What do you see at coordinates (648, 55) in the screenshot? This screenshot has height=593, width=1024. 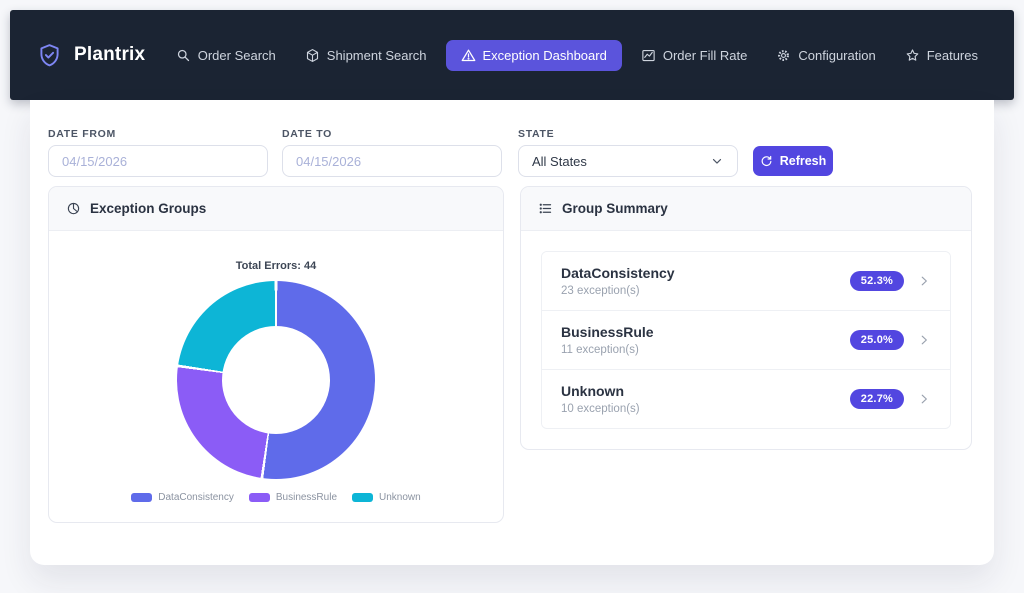 I see `line-chart-icon` at bounding box center [648, 55].